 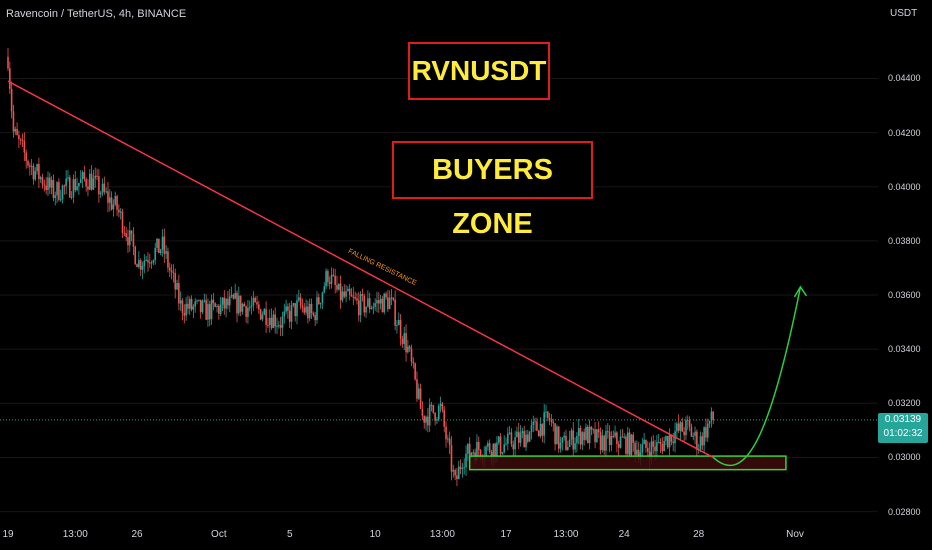 What do you see at coordinates (903, 419) in the screenshot?
I see `last-price-value: 0.03139` at bounding box center [903, 419].